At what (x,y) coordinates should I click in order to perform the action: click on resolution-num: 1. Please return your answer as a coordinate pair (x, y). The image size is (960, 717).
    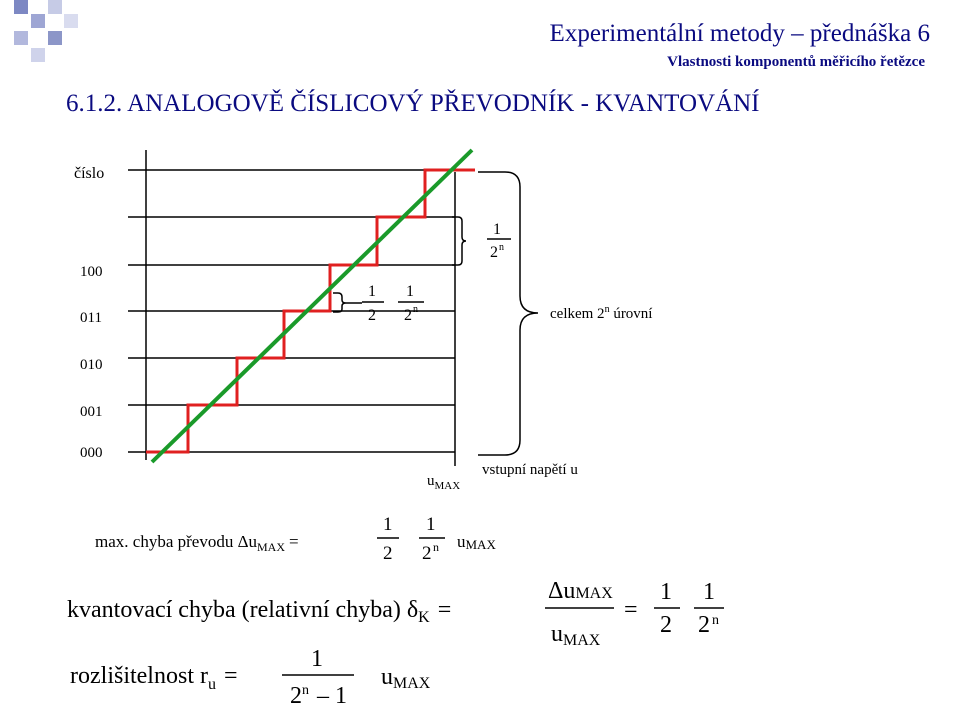
    Looking at the image, I should click on (317, 659).